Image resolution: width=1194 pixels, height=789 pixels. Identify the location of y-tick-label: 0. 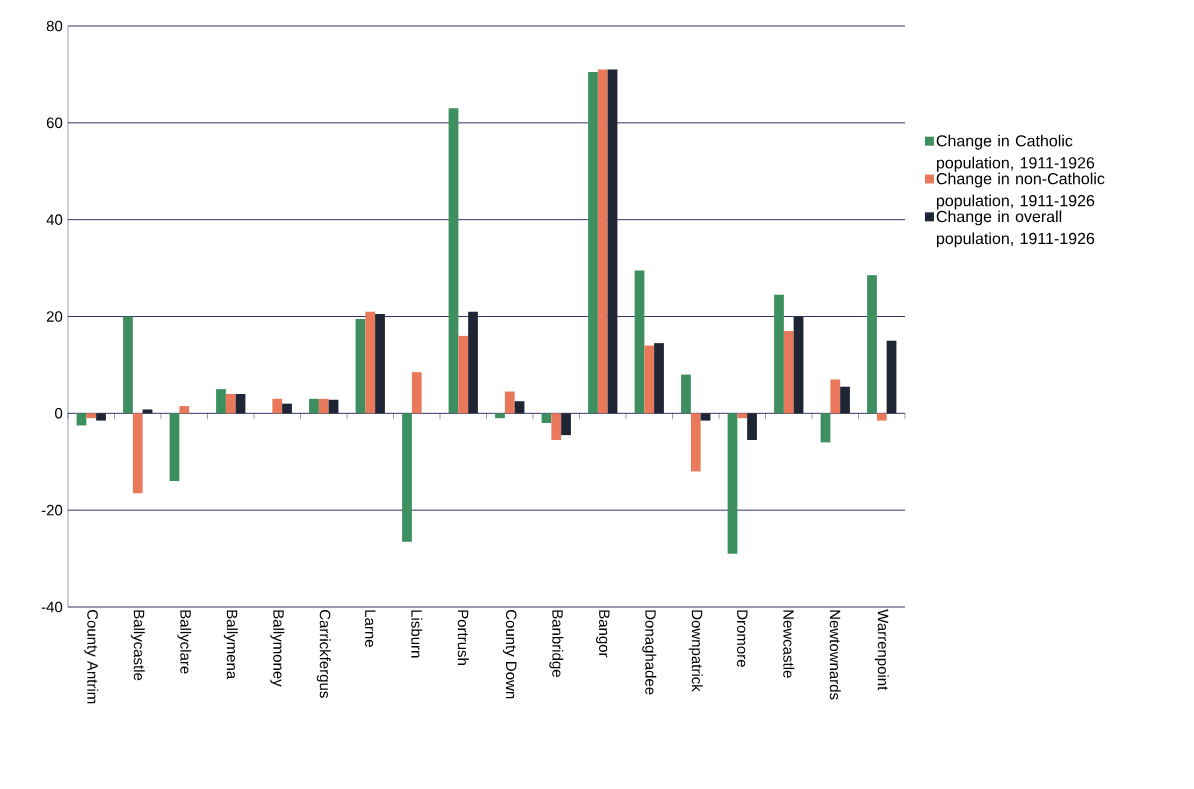
(59, 413).